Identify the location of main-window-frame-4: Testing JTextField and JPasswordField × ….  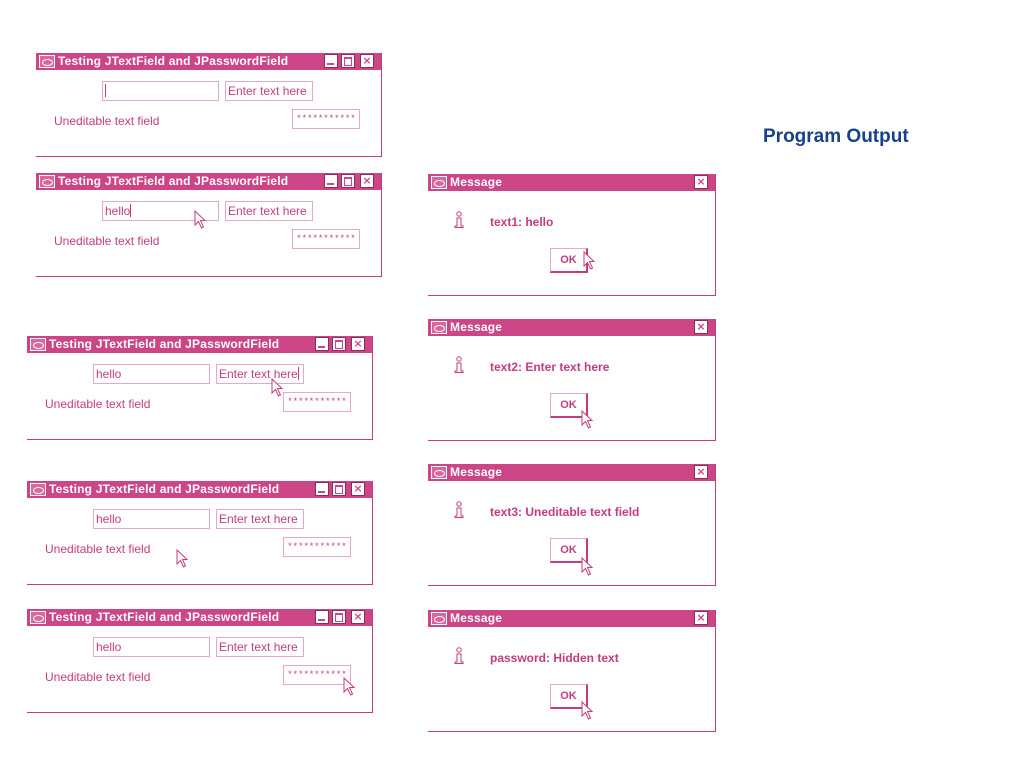
(200, 533).